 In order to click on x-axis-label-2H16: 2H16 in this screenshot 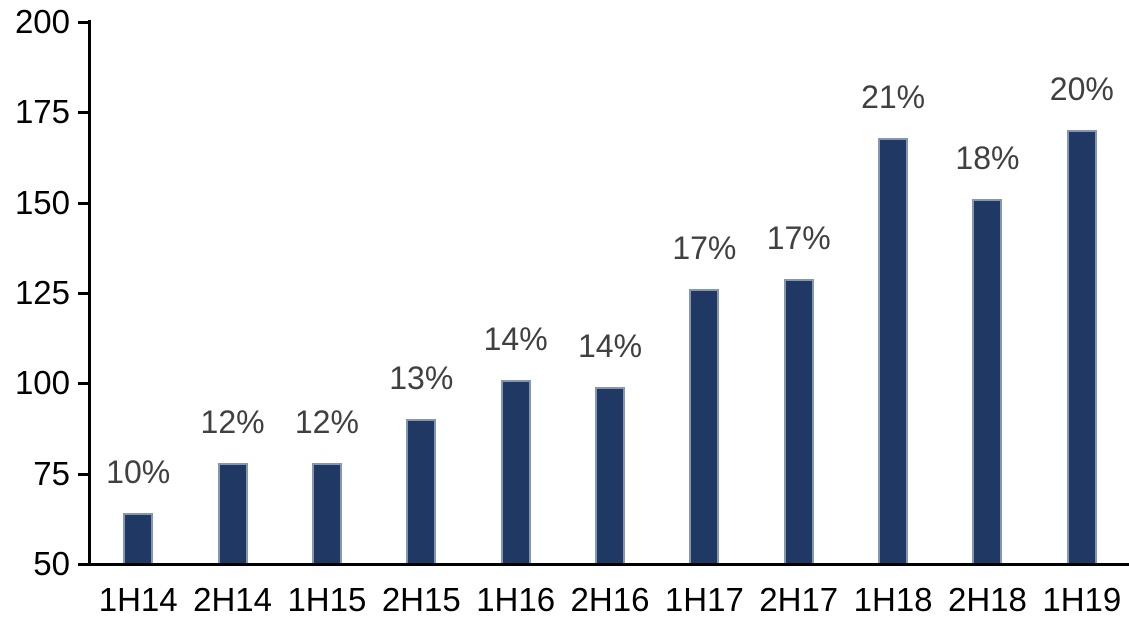, I will do `click(610, 599)`.